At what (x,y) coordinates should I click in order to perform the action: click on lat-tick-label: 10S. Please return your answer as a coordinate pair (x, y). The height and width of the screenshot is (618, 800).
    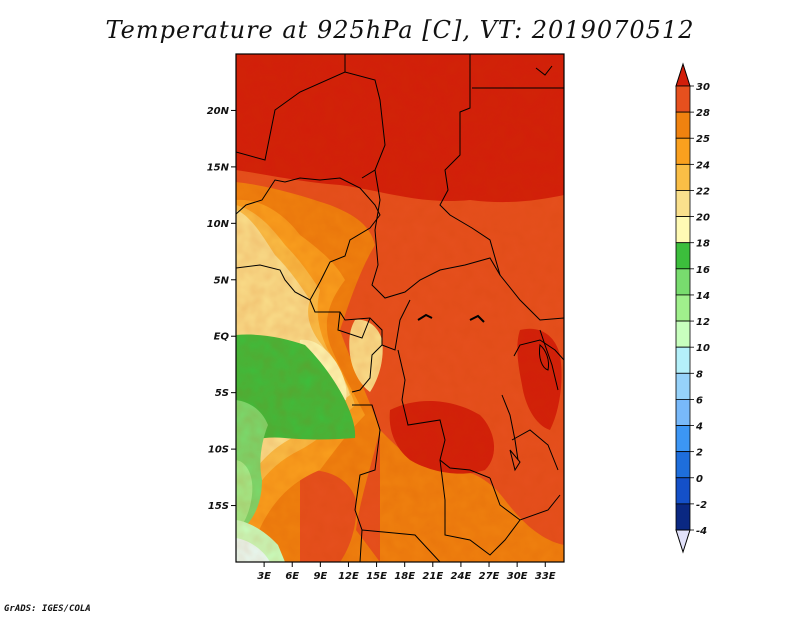
    Looking at the image, I should click on (218, 450).